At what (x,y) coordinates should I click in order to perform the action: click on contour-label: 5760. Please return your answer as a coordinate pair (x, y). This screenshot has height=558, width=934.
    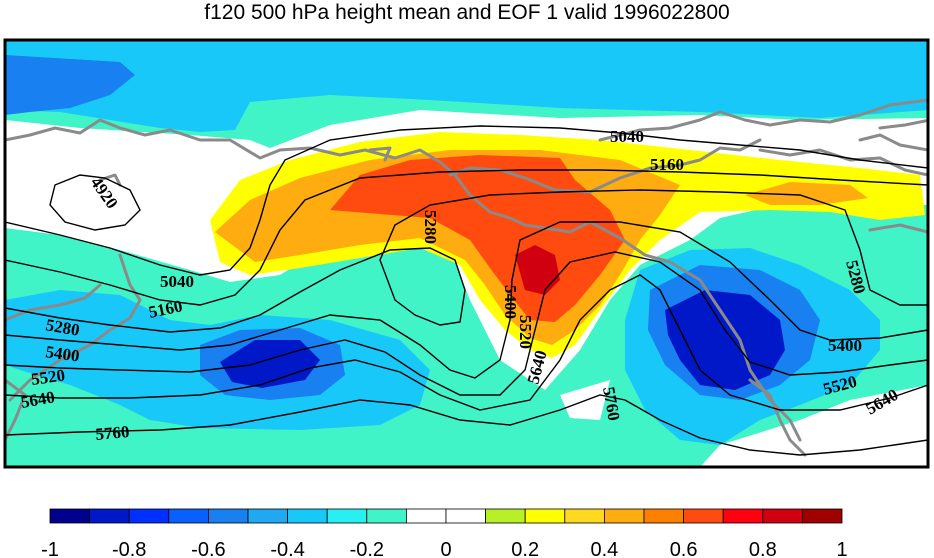
    Looking at the image, I should click on (113, 433).